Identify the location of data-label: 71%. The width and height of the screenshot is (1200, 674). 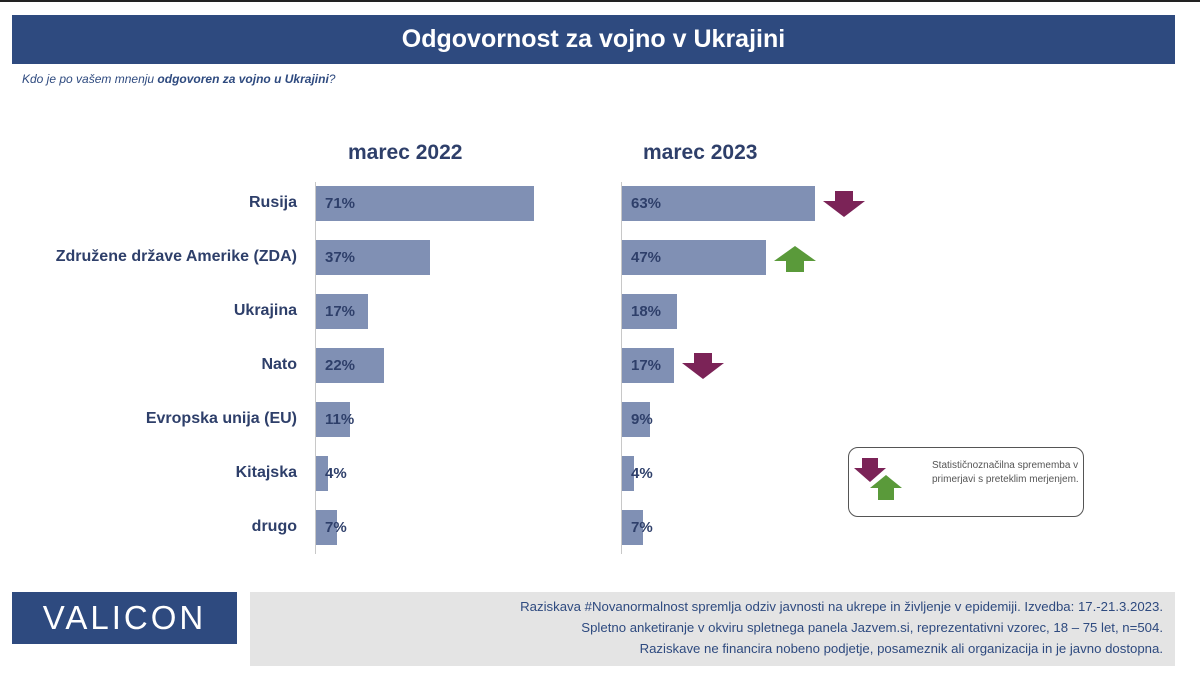
(340, 203).